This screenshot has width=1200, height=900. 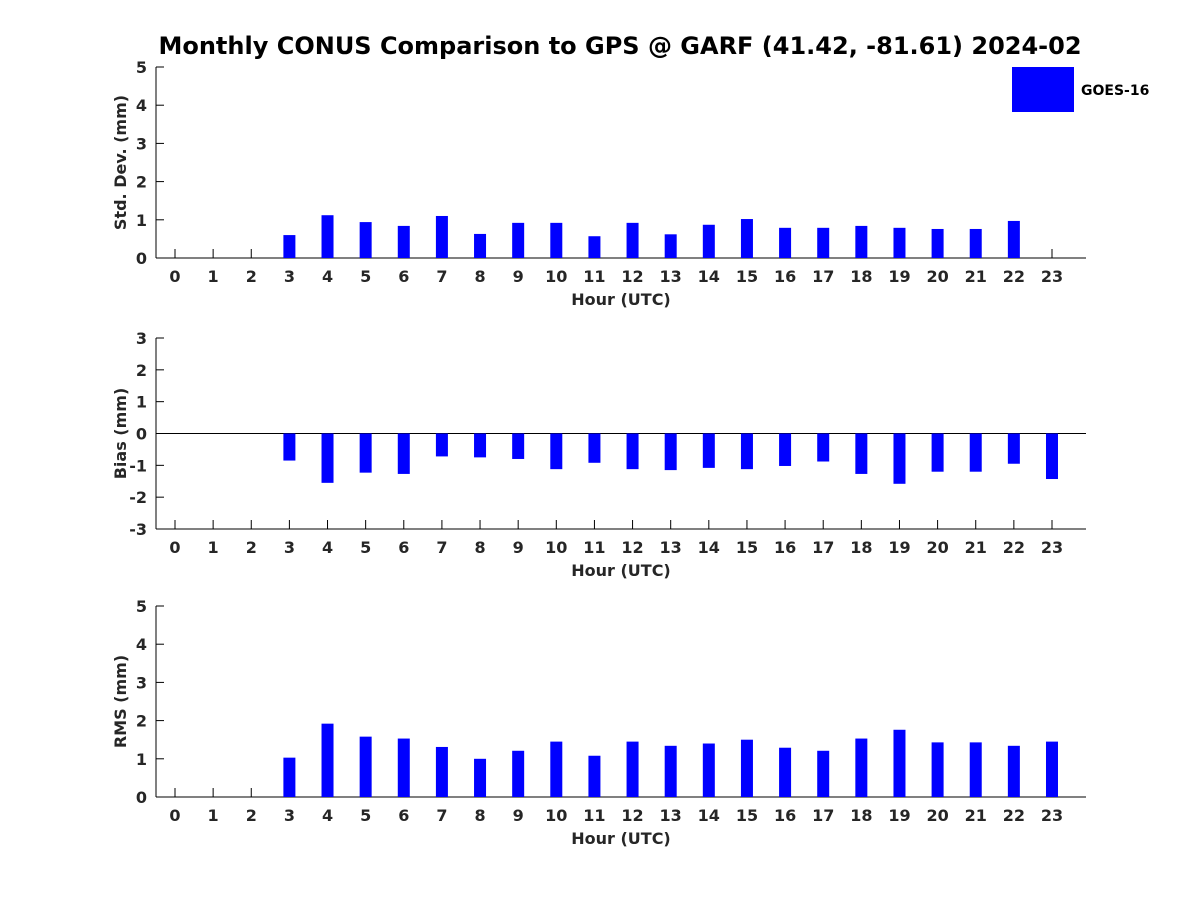 I want to click on x-tick-label: 3, so click(x=289, y=276).